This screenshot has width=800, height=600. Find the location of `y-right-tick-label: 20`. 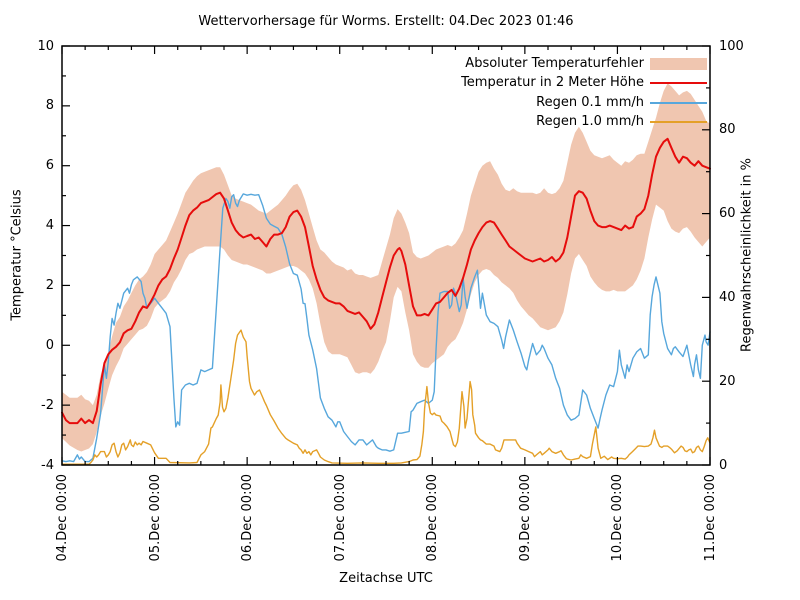

y-right-tick-label: 20 is located at coordinates (727, 381).